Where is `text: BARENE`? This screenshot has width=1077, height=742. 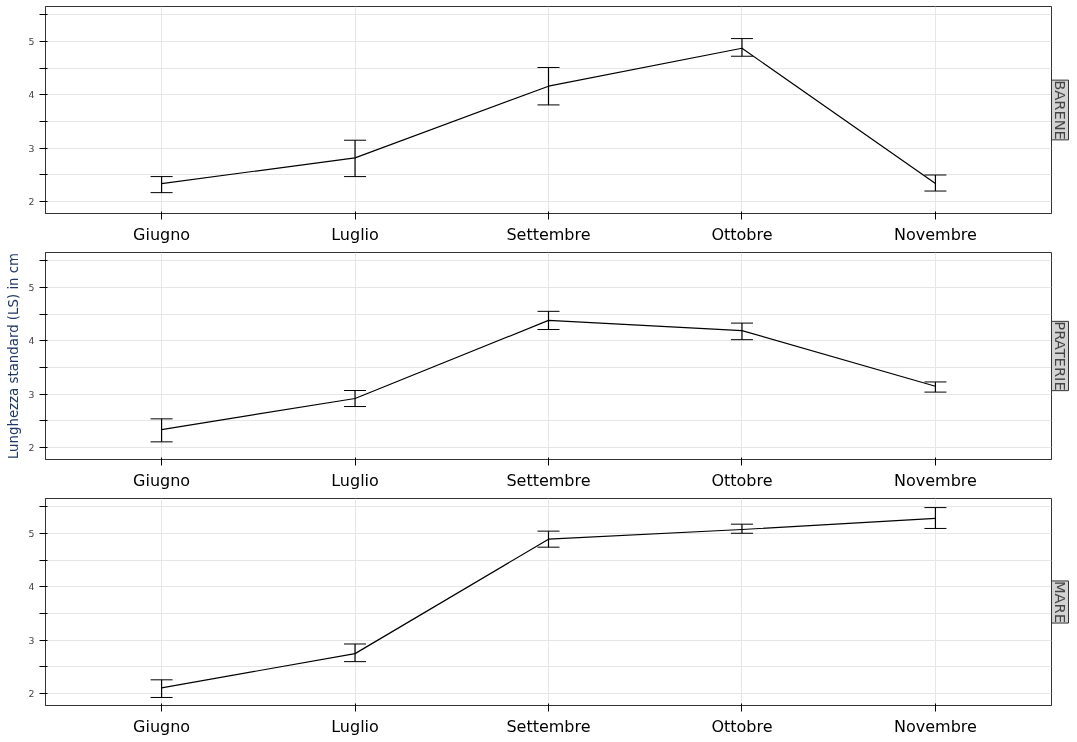
text: BARENE is located at coordinates (1060, 110).